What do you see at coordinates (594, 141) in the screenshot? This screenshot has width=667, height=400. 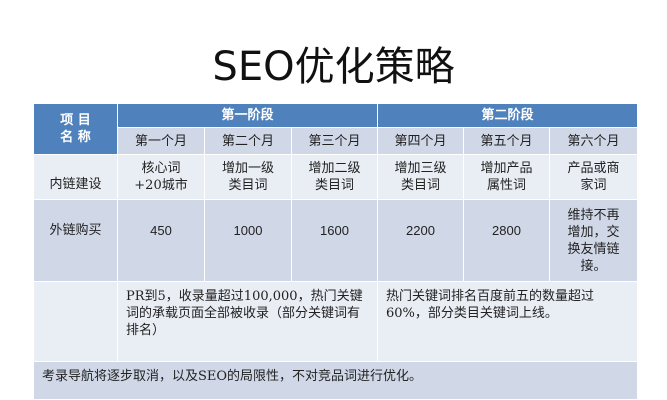 I see `month-header: 第六个月` at bounding box center [594, 141].